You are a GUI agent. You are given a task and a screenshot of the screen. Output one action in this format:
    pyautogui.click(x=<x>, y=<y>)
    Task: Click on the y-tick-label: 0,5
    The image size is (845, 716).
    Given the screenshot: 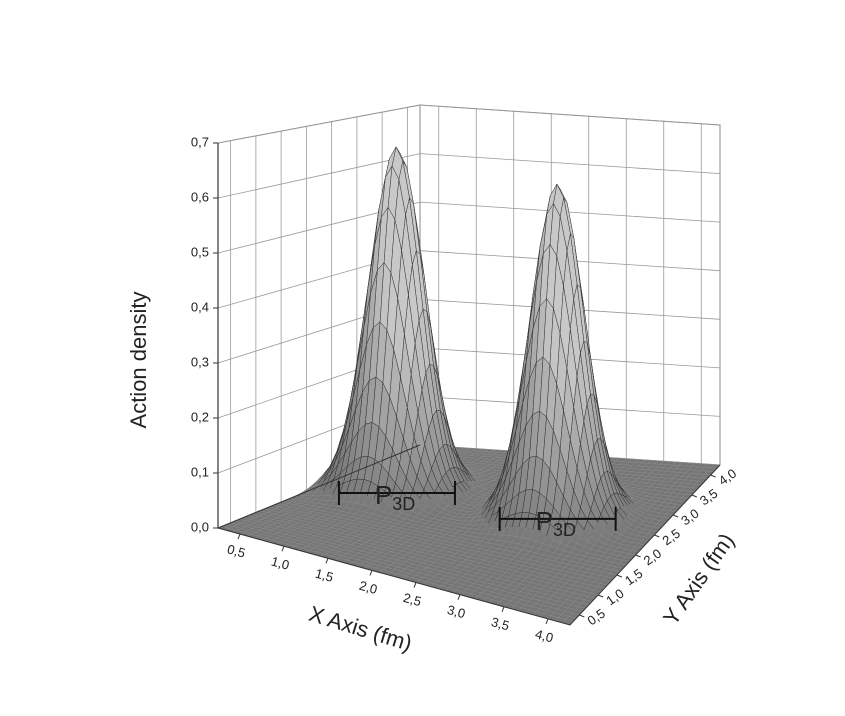 What is the action you would take?
    pyautogui.click(x=595, y=617)
    